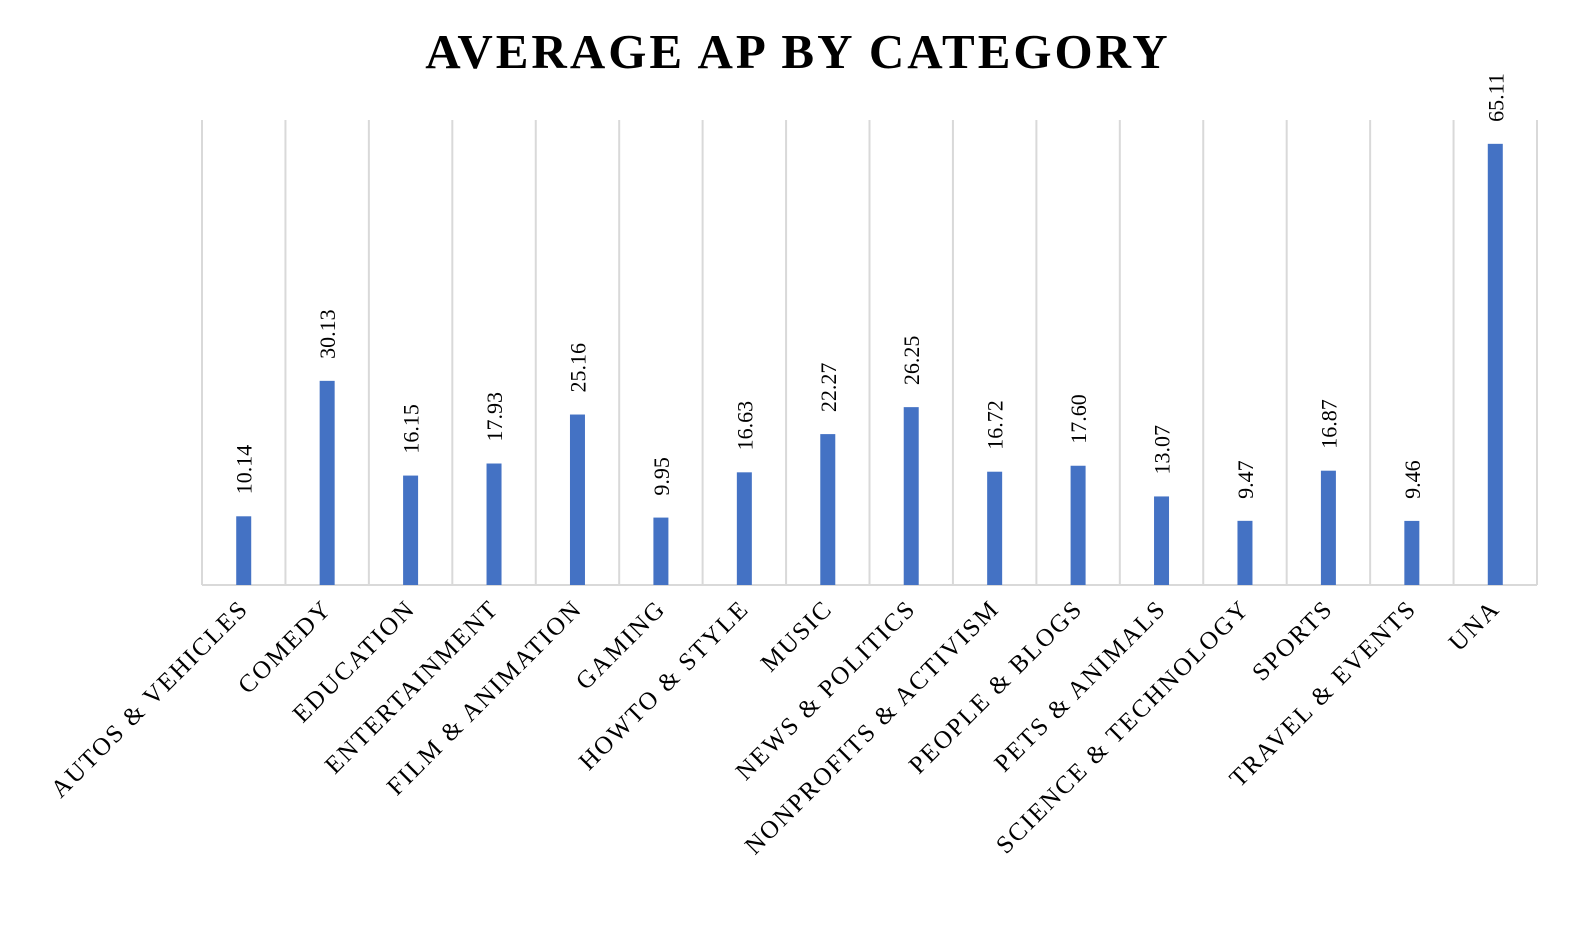 The width and height of the screenshot is (1595, 934). What do you see at coordinates (744, 426) in the screenshot?
I see `data-label: 16.63` at bounding box center [744, 426].